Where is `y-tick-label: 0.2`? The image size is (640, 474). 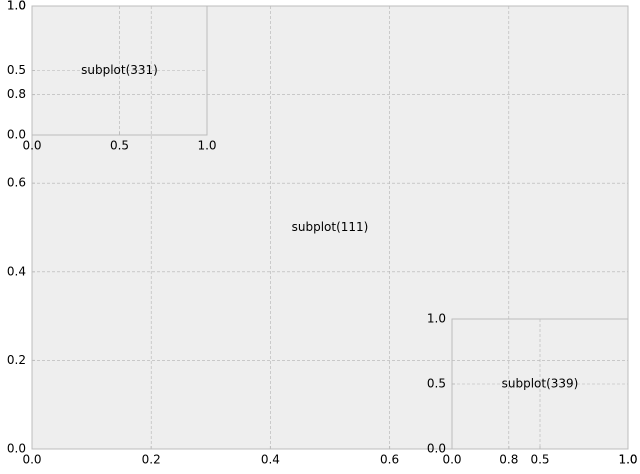 y-tick-label: 0.2 is located at coordinates (16, 360).